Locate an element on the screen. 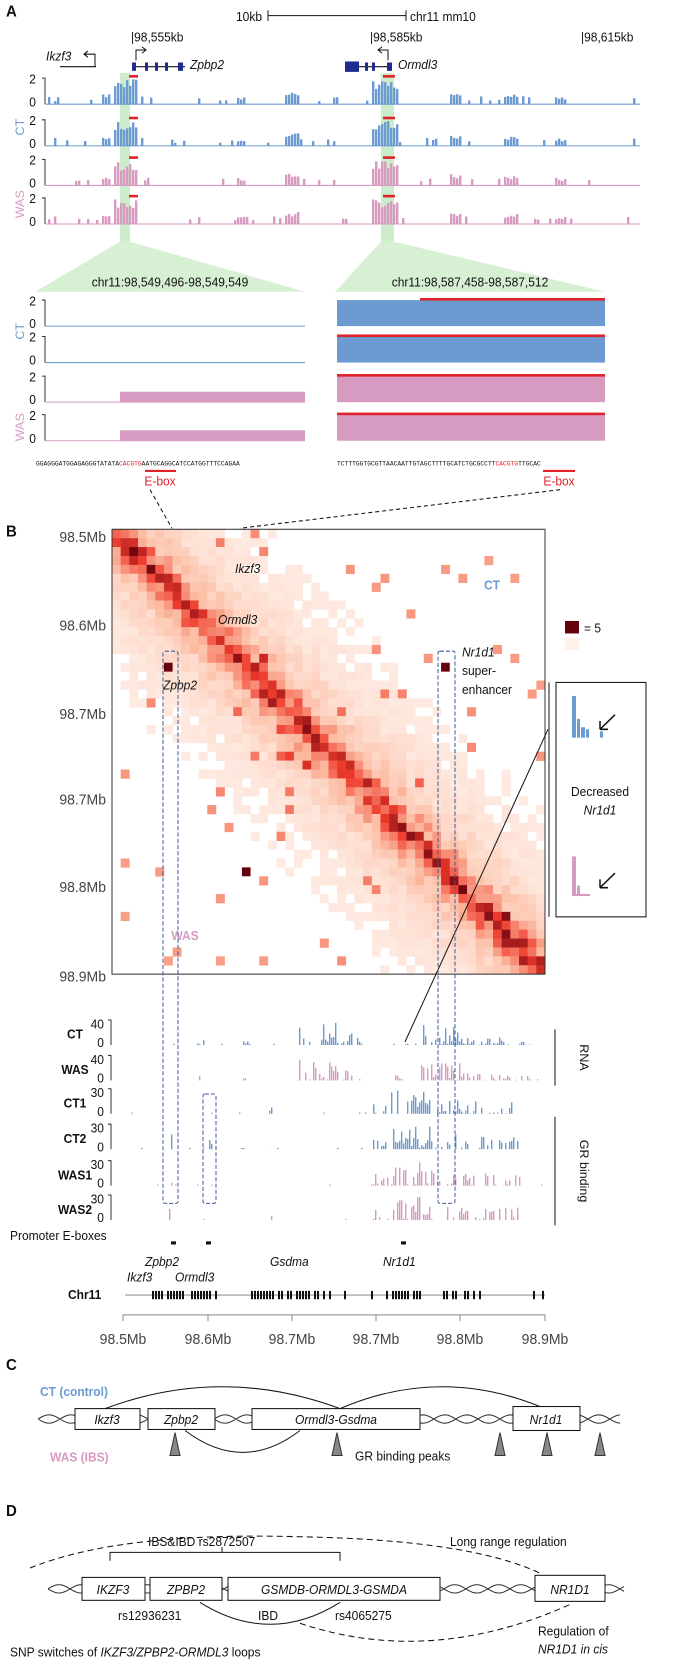  peak-call is located at coordinates (471, 336).